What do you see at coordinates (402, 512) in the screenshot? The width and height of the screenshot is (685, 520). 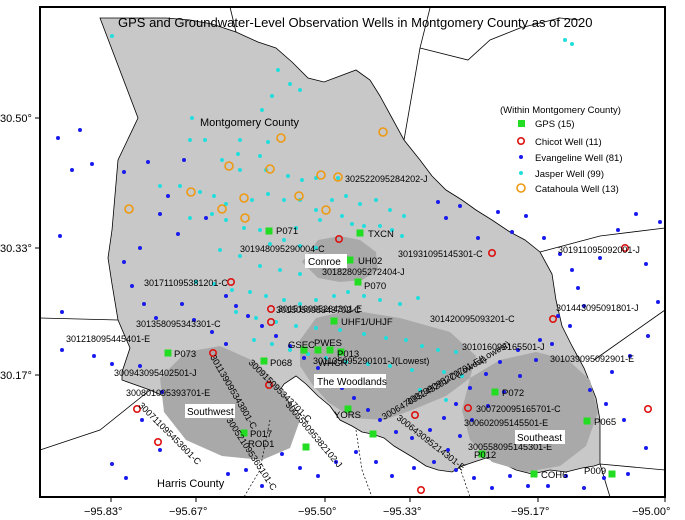 I see `x-tick-4: −95.33°` at bounding box center [402, 512].